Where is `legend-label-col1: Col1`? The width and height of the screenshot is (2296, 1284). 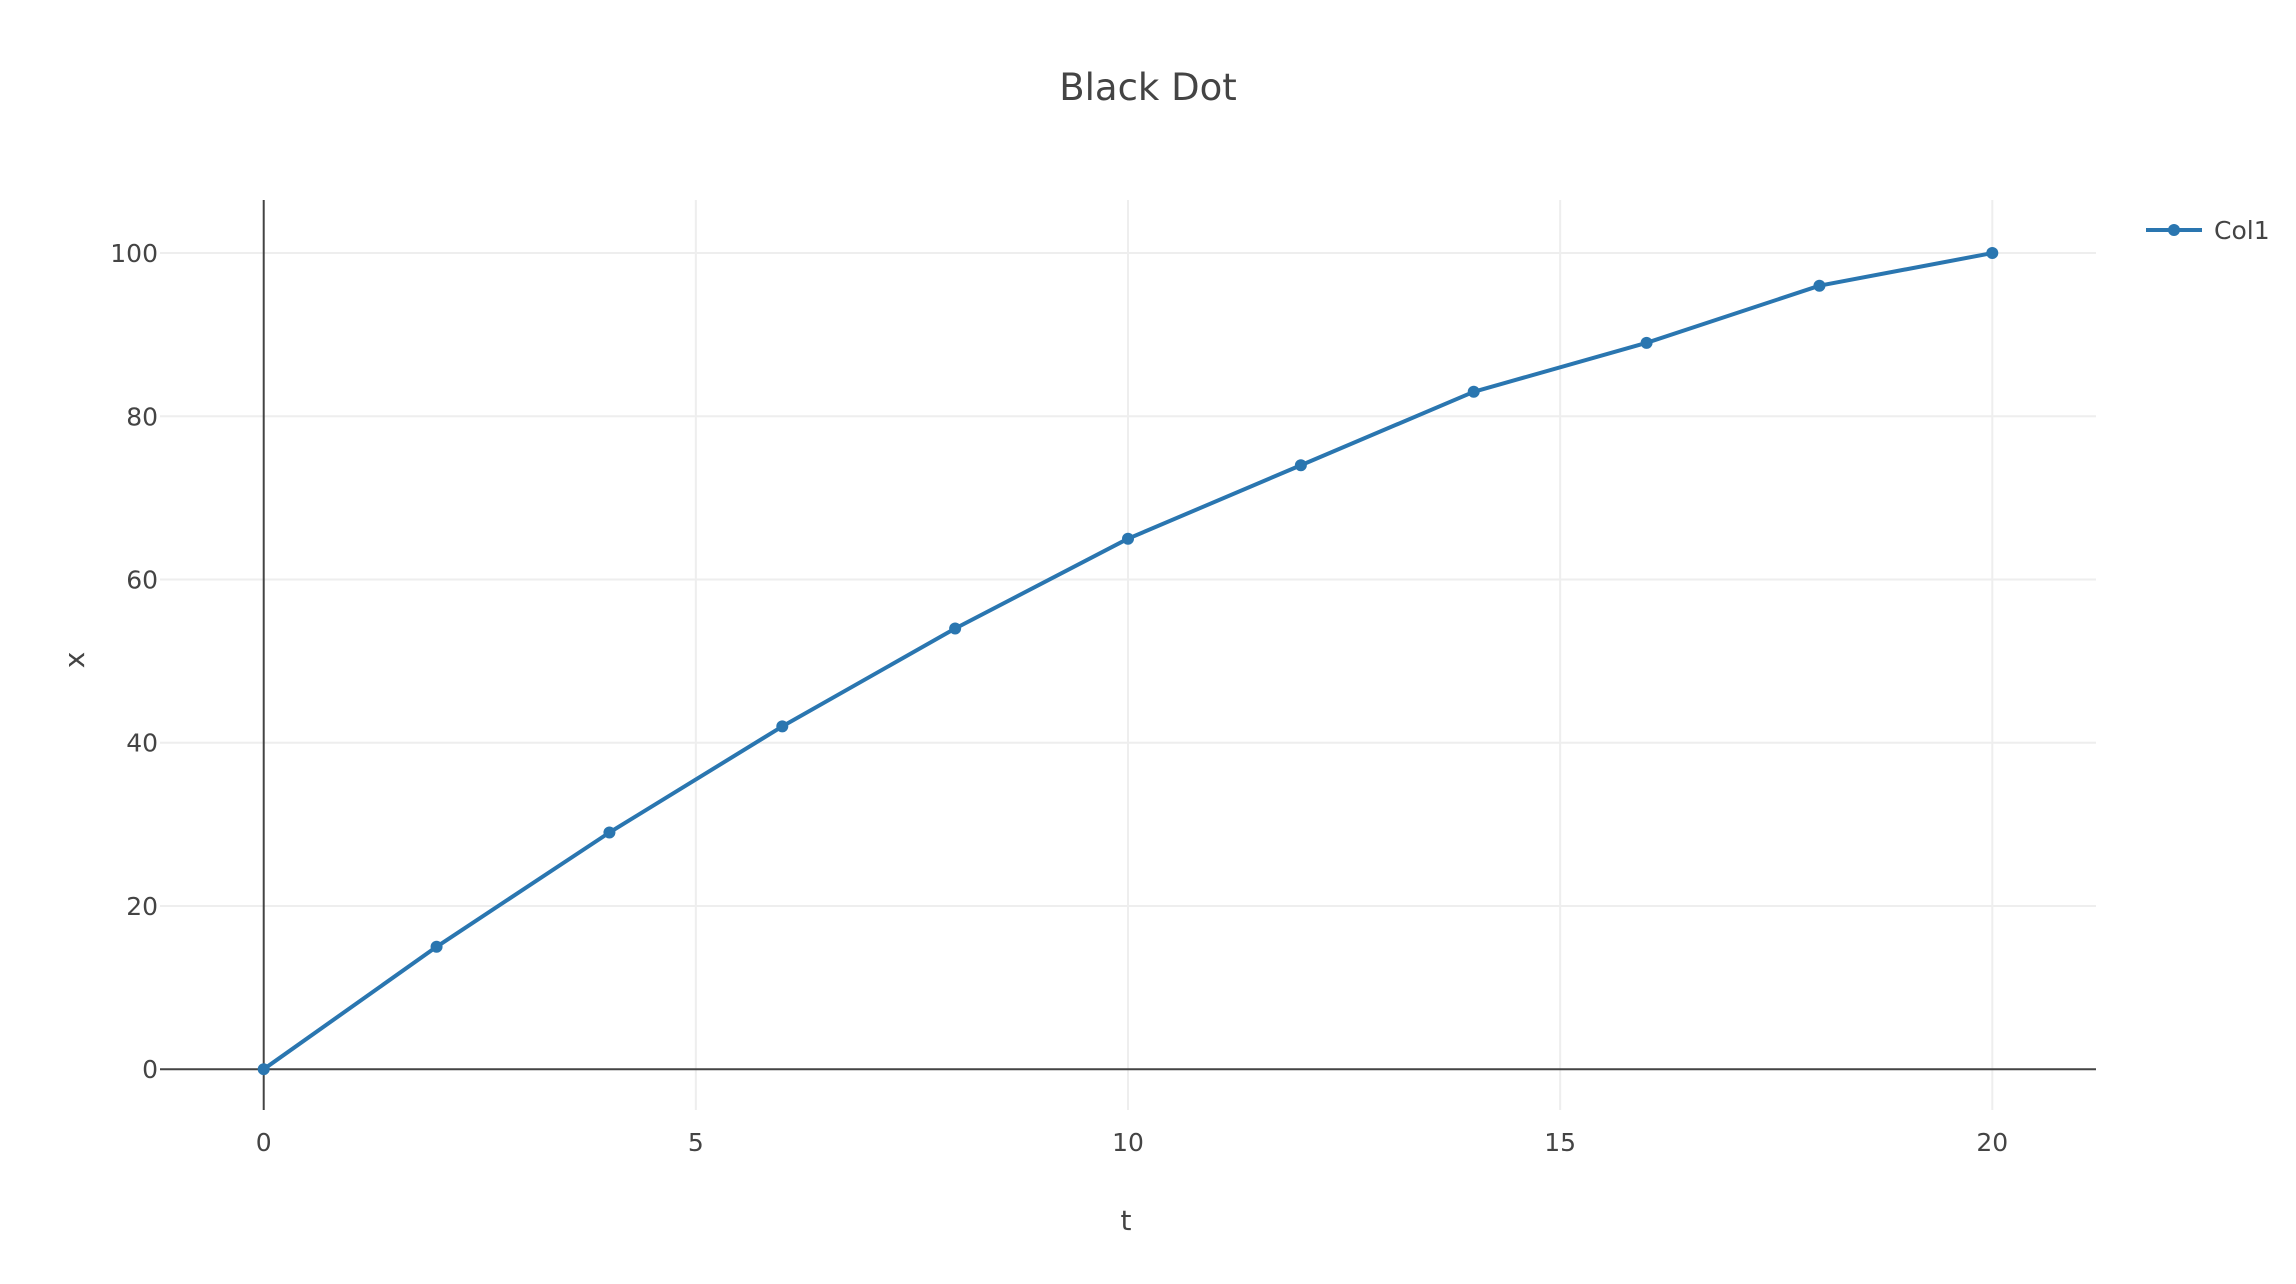 legend-label-col1: Col1 is located at coordinates (2242, 230).